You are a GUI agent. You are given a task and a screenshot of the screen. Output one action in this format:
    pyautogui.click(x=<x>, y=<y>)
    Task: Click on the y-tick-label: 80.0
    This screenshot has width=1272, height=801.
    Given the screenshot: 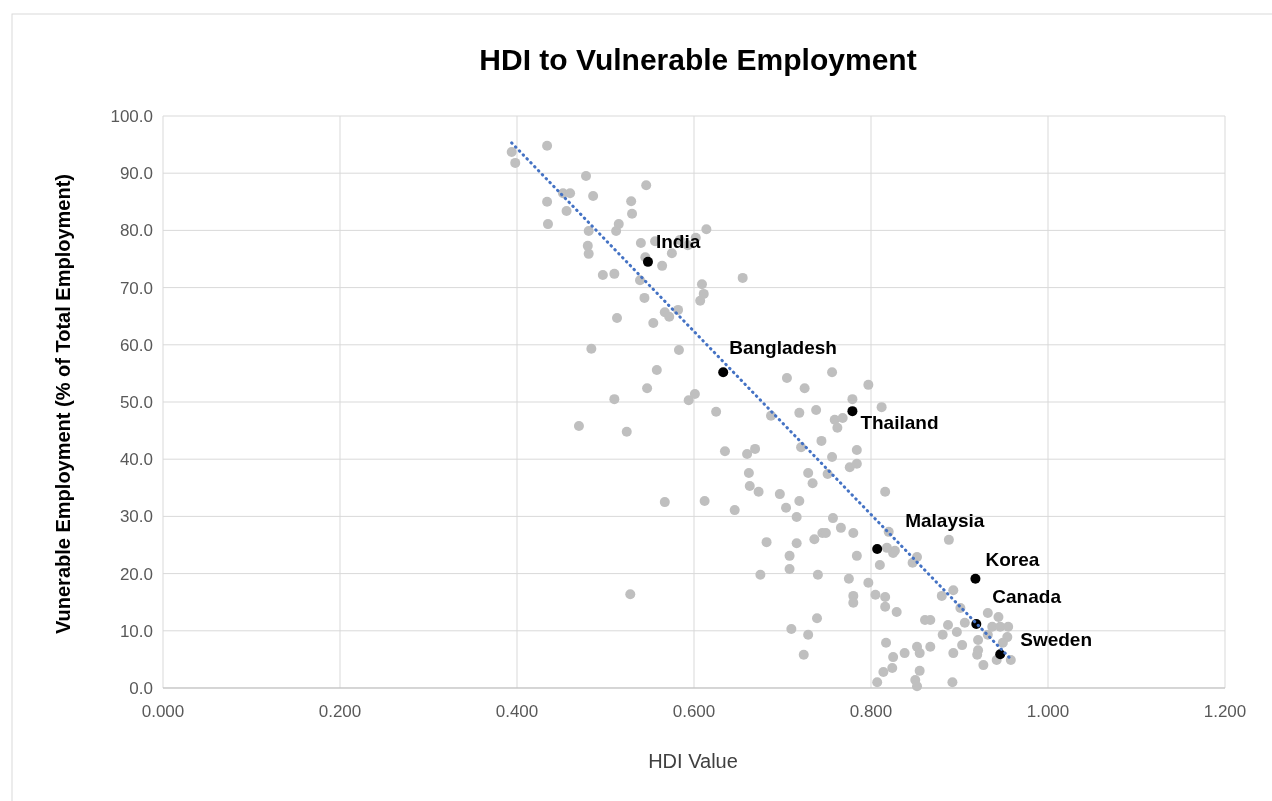 What is the action you would take?
    pyautogui.click(x=136, y=231)
    